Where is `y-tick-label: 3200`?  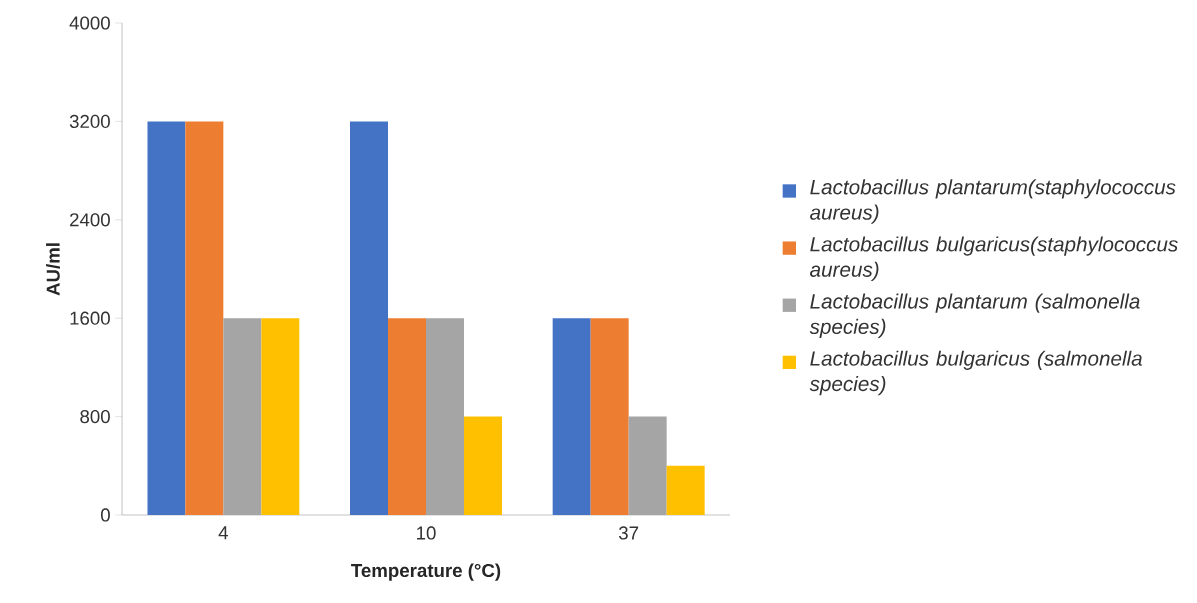
y-tick-label: 3200 is located at coordinates (89, 121).